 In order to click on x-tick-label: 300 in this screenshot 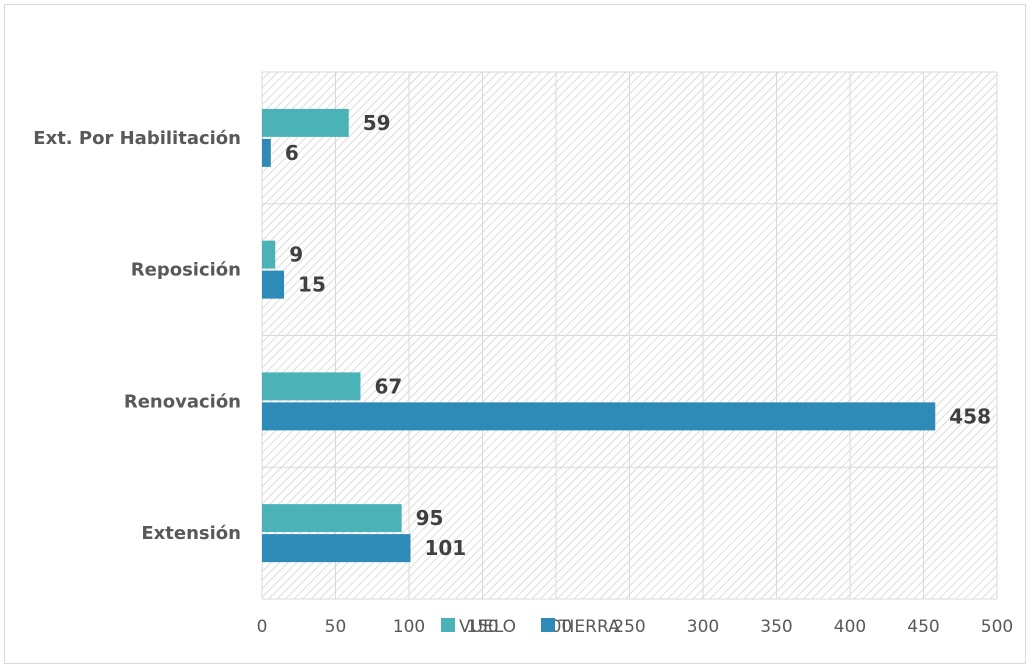, I will do `click(703, 627)`.